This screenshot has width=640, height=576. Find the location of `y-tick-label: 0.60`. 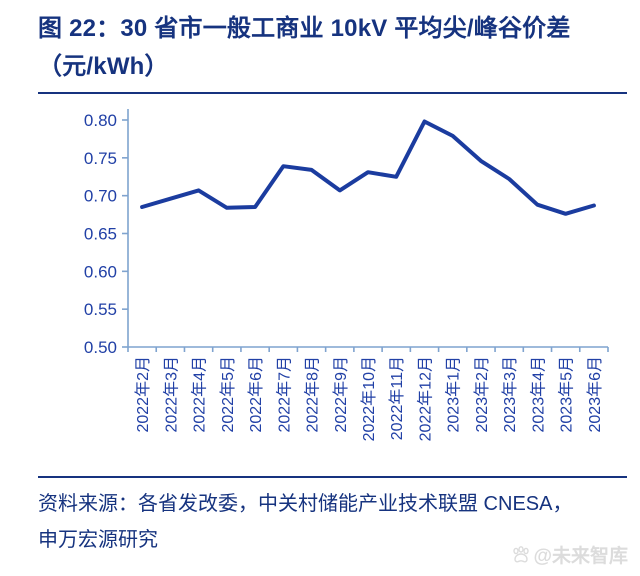

y-tick-label: 0.60 is located at coordinates (100, 271).